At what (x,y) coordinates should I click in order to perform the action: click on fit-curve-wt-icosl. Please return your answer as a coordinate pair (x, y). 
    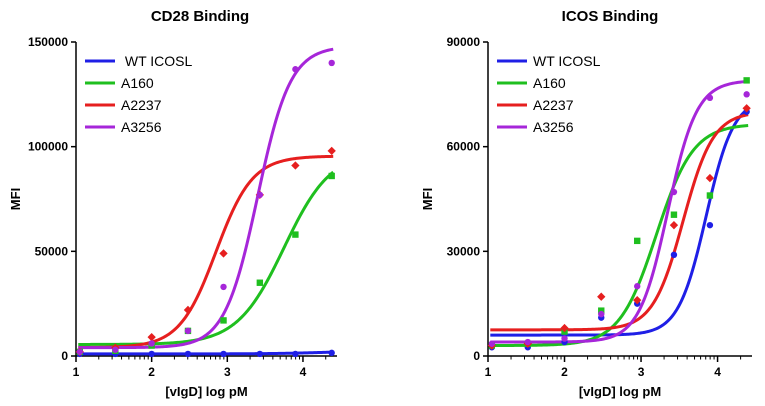
    Looking at the image, I should click on (206, 353).